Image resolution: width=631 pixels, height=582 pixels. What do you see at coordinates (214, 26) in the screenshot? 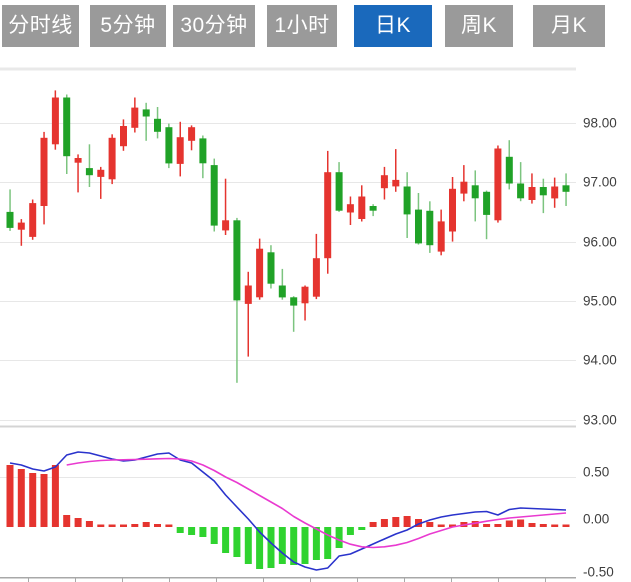
I see `tab-30min: 30分钟` at bounding box center [214, 26].